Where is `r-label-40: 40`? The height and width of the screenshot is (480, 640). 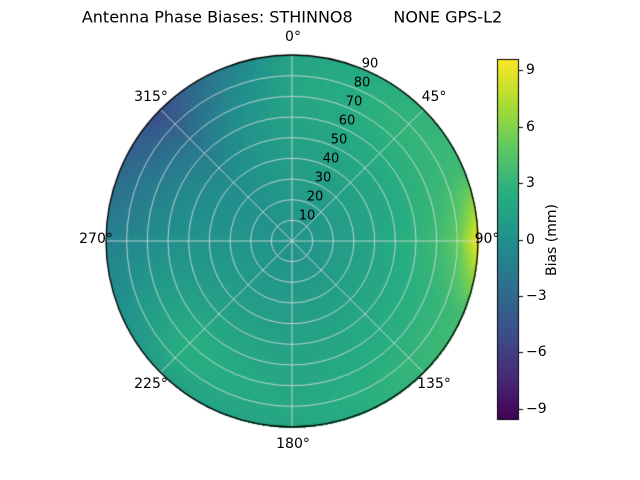 r-label-40: 40 is located at coordinates (331, 159).